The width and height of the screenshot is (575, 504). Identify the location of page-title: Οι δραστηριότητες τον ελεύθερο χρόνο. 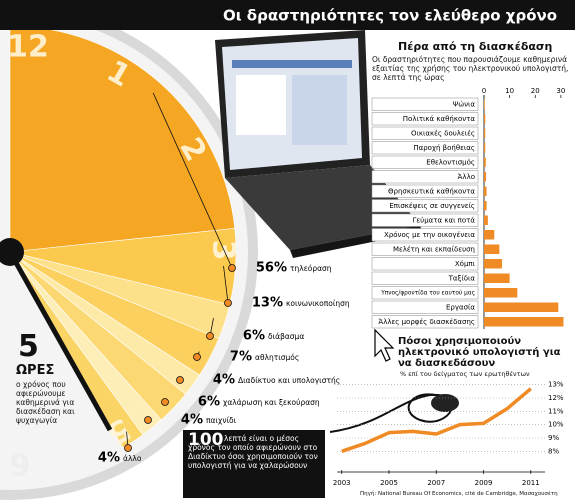
(390, 16).